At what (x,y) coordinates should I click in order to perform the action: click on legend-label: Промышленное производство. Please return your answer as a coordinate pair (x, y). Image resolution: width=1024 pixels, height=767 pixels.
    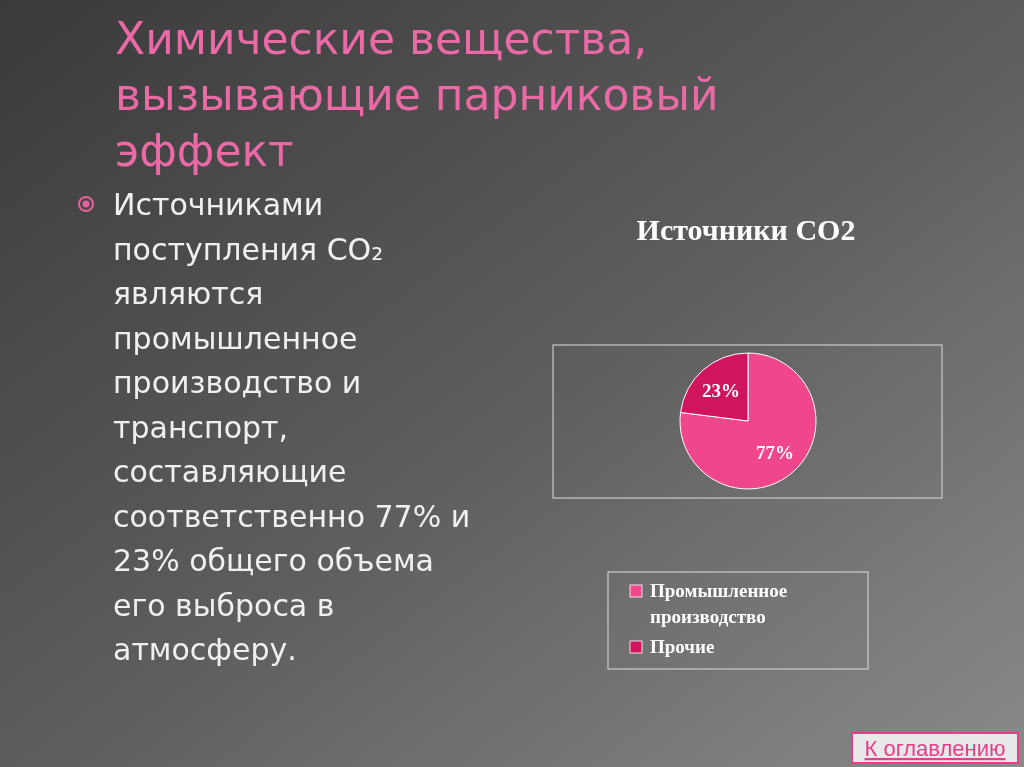
    Looking at the image, I should click on (719, 603).